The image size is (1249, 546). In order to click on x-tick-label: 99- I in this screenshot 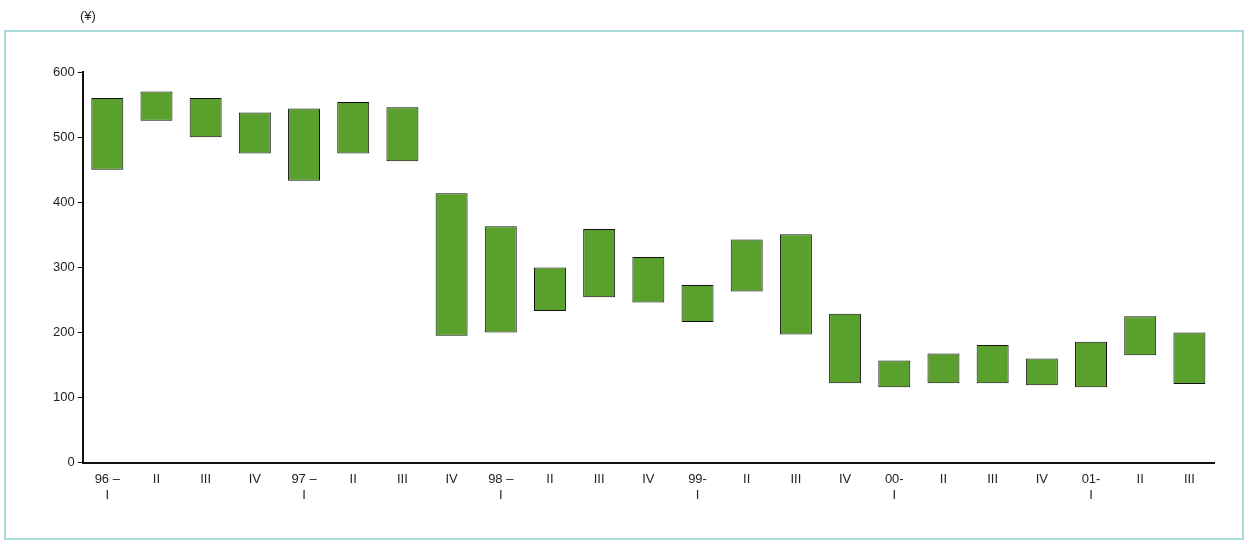, I will do `click(697, 486)`.